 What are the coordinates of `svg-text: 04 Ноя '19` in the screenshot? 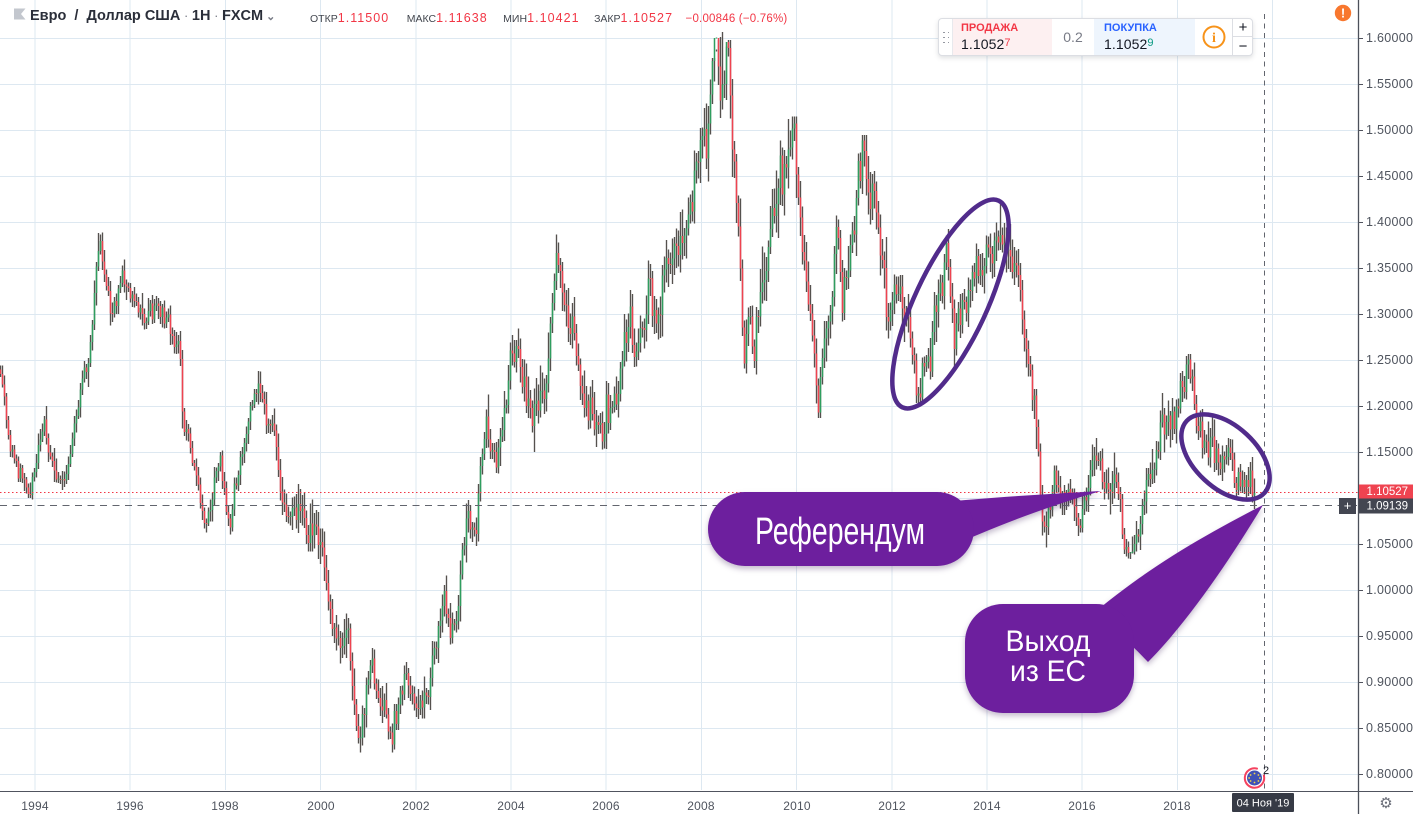 It's located at (1263, 804).